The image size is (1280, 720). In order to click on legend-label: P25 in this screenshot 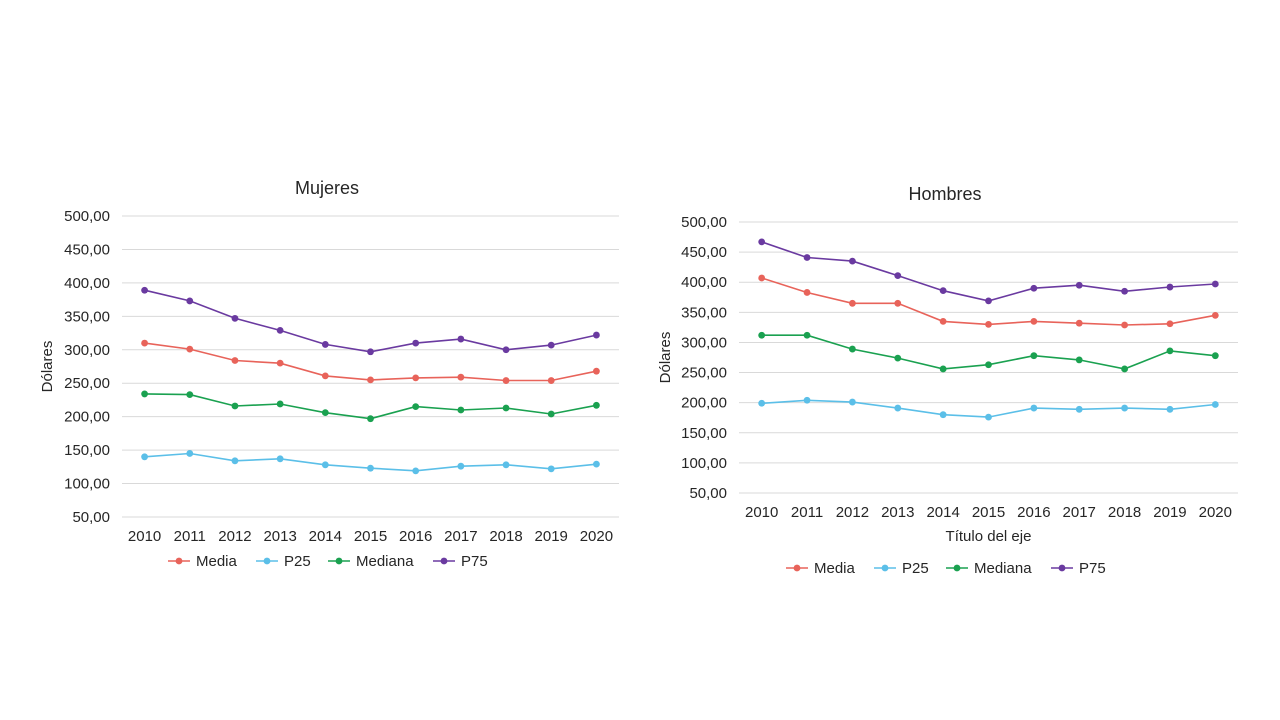, I will do `click(915, 568)`.